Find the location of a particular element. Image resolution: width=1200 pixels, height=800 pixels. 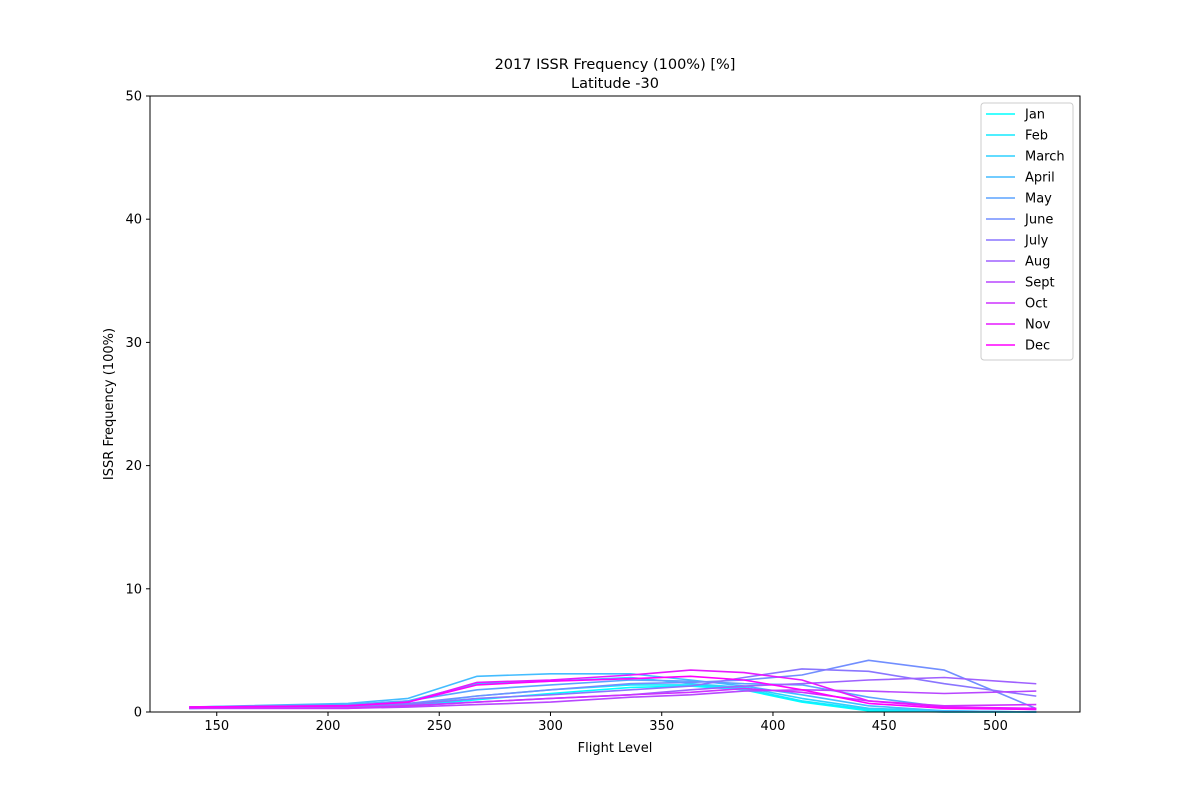

legend-label-june: June is located at coordinates (1038, 220).